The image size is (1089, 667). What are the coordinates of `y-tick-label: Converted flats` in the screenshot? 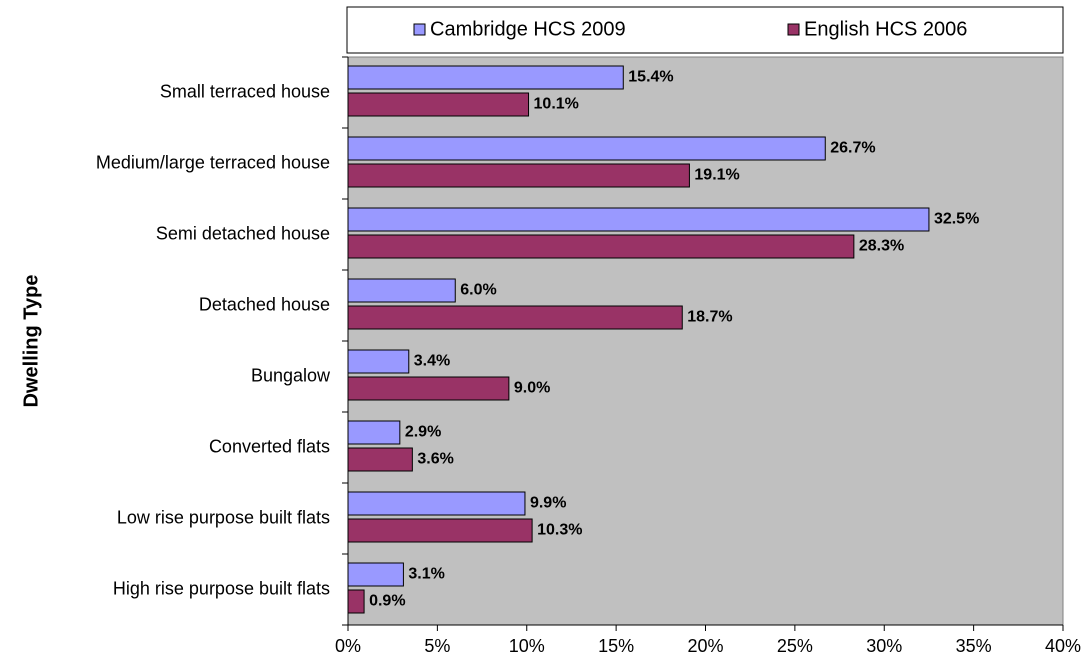 It's located at (269, 446).